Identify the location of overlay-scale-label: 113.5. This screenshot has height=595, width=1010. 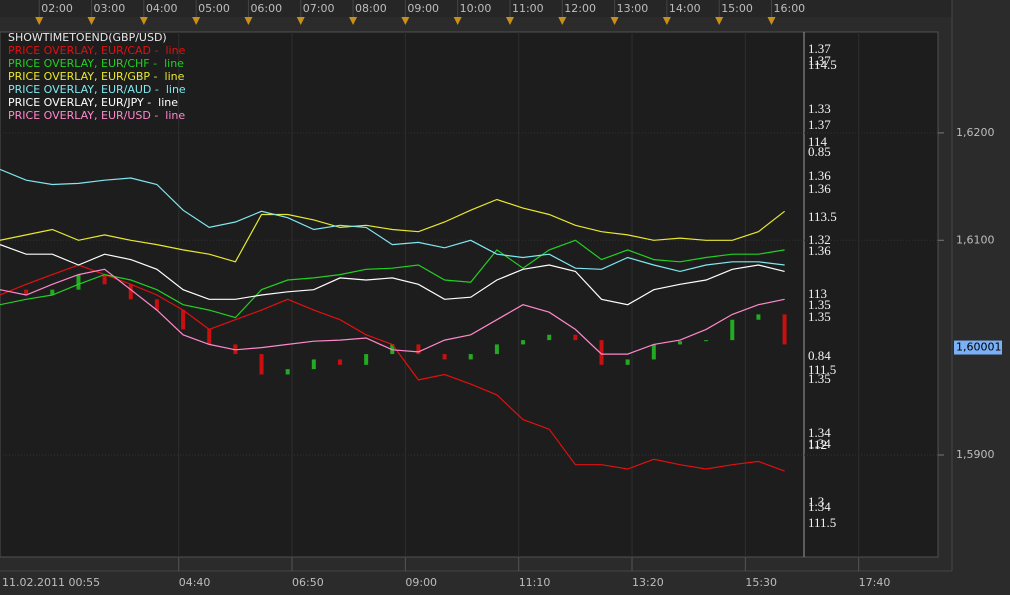
(822, 216).